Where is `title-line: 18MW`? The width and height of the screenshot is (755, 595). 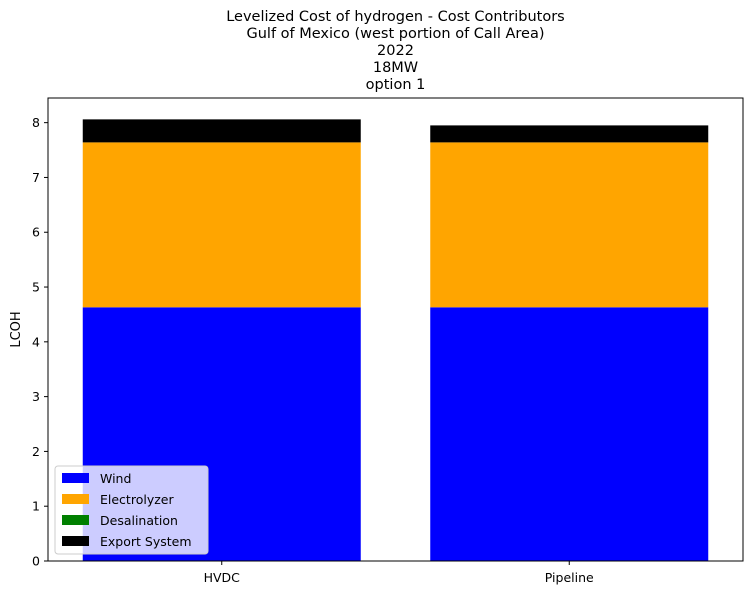 title-line: 18MW is located at coordinates (395, 68).